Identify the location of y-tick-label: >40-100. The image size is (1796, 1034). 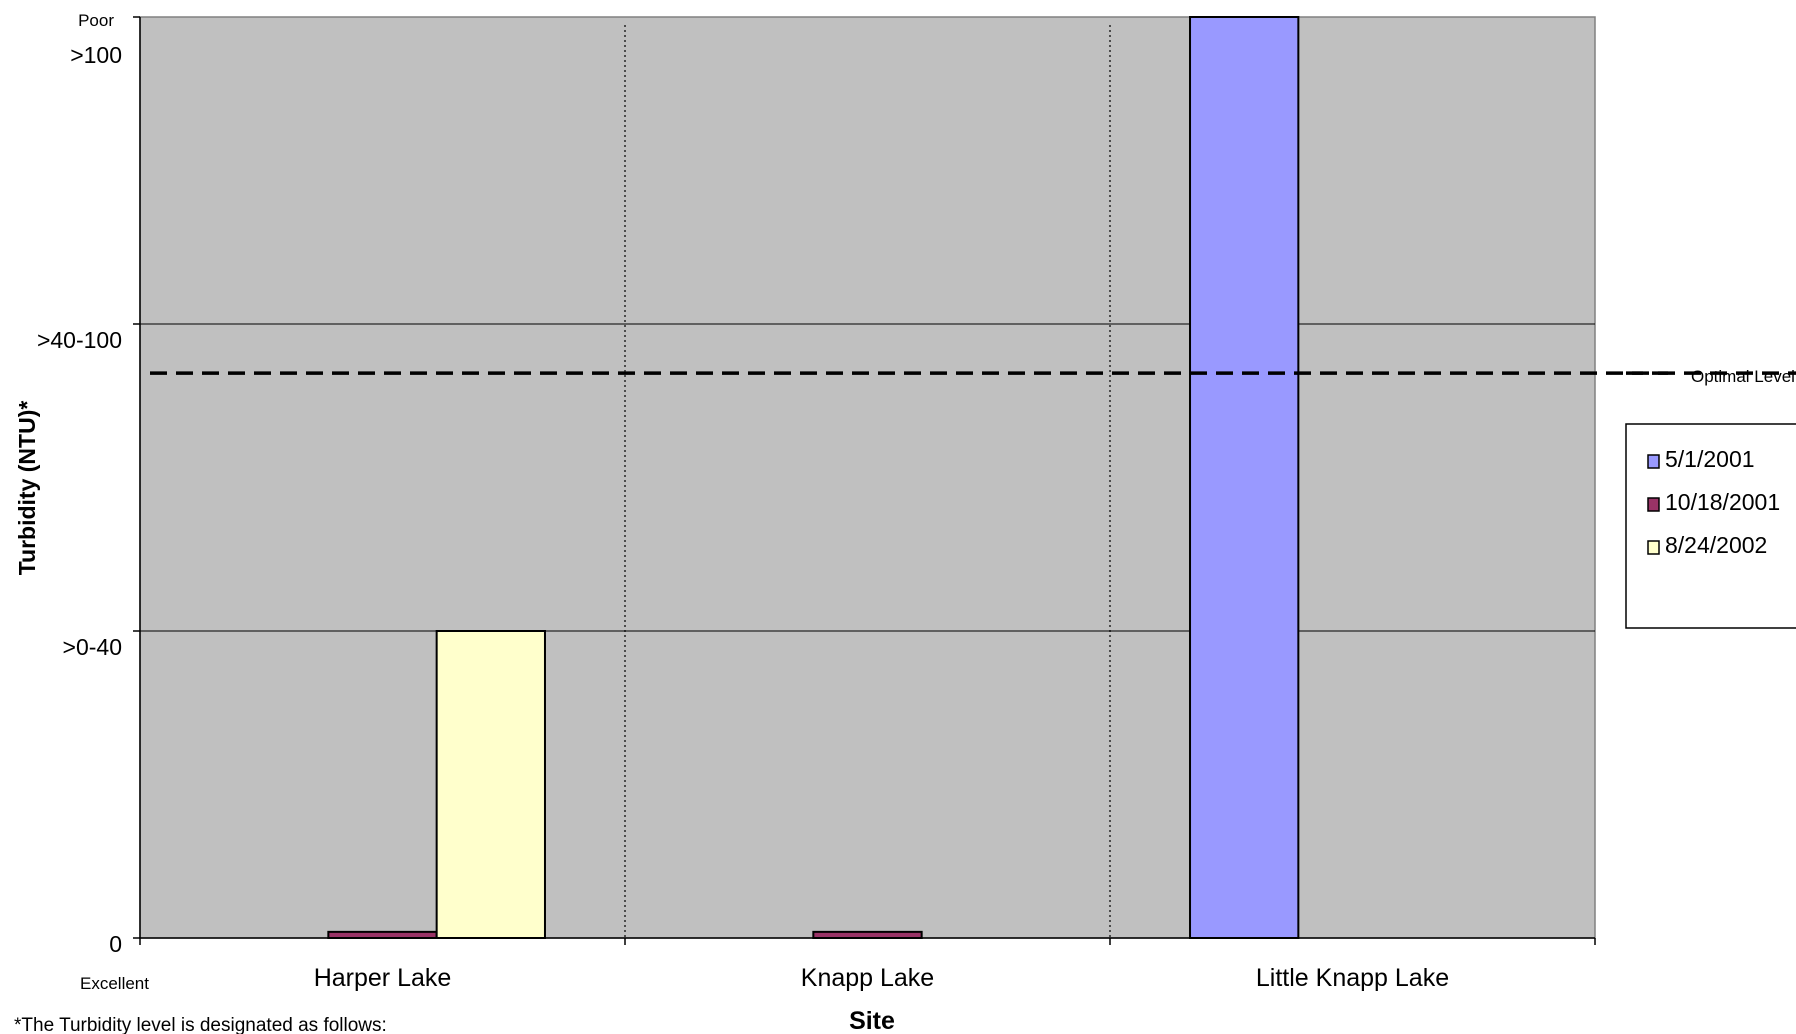
(79, 340).